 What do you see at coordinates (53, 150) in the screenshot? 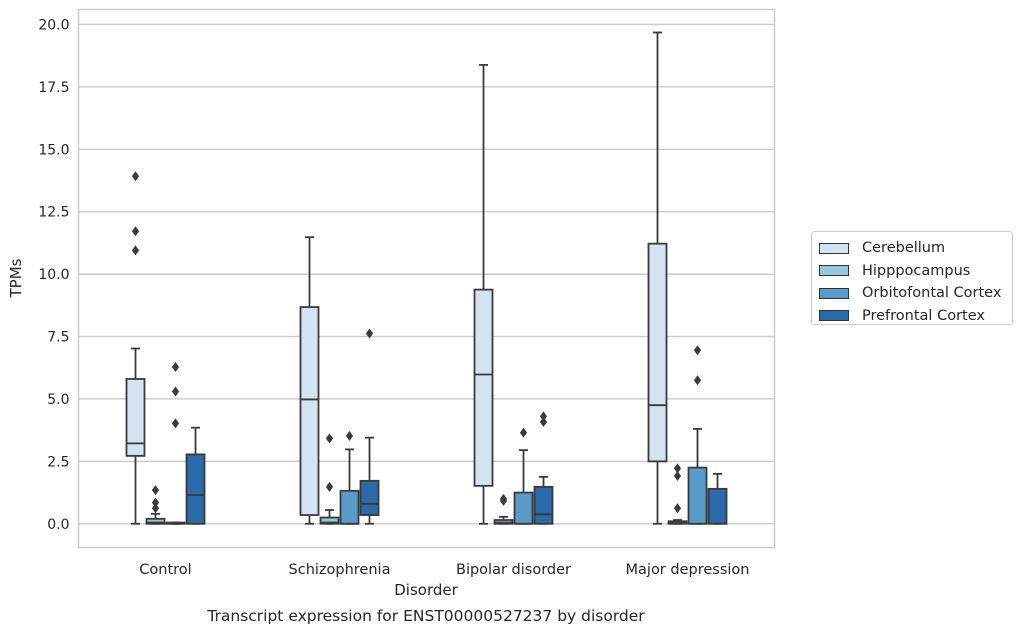
I see `y-tick-label: 15.0` at bounding box center [53, 150].